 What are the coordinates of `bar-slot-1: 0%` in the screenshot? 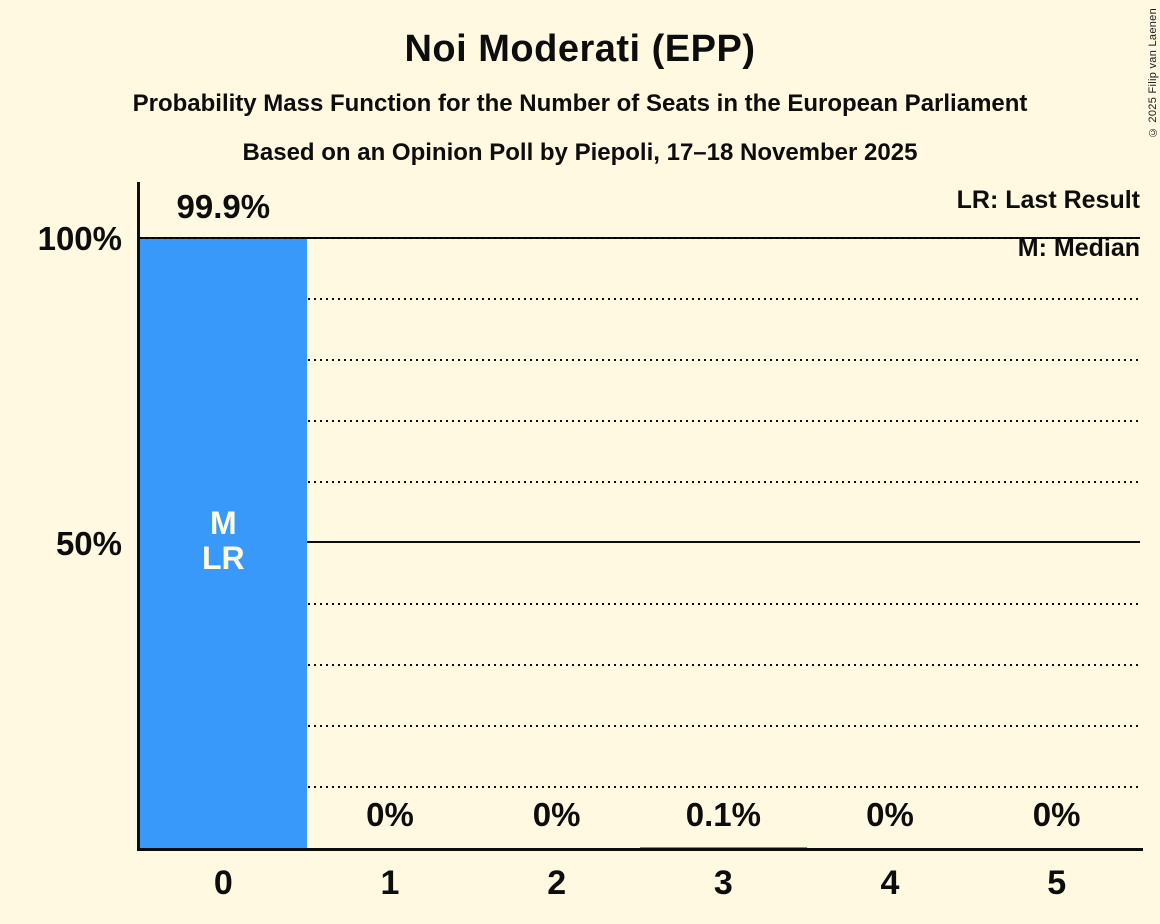 It's located at (390, 543).